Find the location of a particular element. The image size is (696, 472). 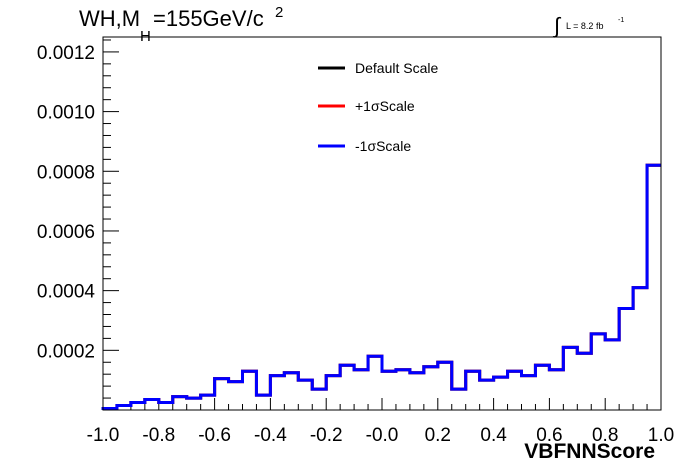

x-tick-label: -0.0 is located at coordinates (382, 435).